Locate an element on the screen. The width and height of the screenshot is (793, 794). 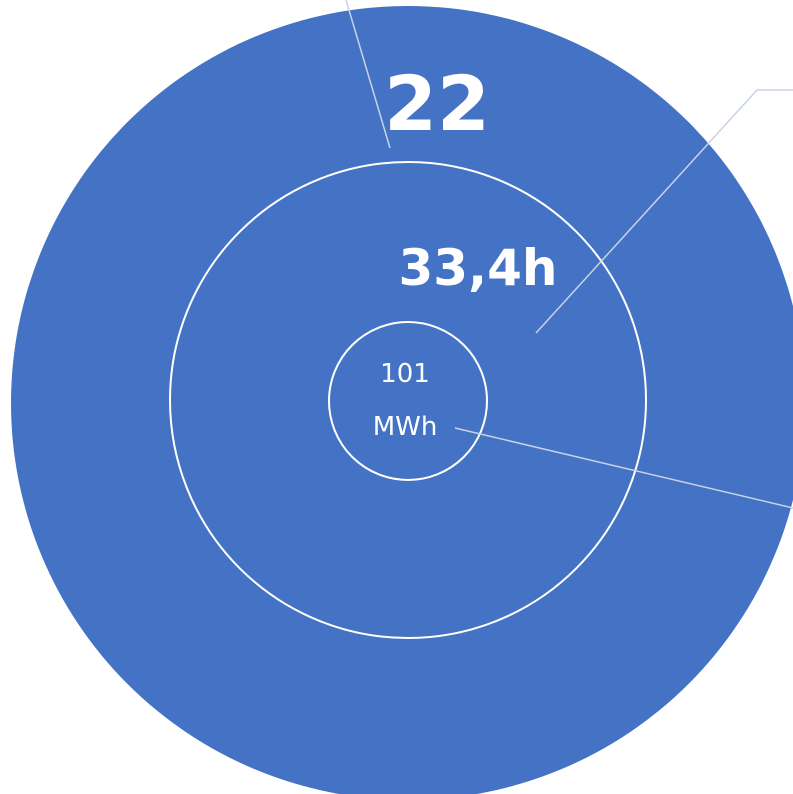
outer-ring-value: 22 is located at coordinates (437, 103).